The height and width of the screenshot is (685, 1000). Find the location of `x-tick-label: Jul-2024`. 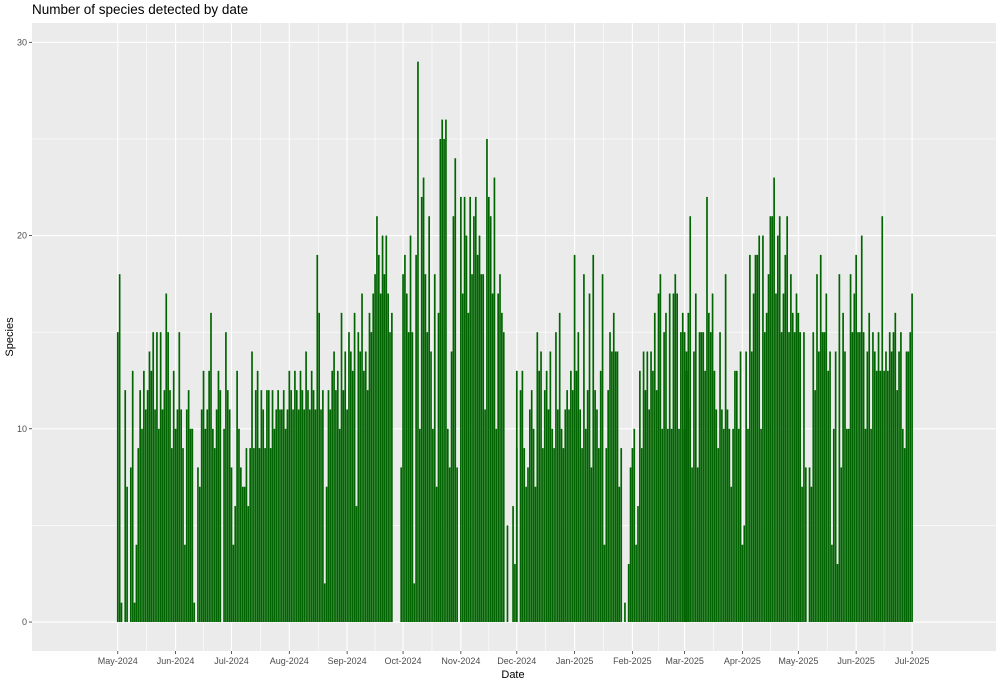

x-tick-label: Jul-2024 is located at coordinates (231, 661).